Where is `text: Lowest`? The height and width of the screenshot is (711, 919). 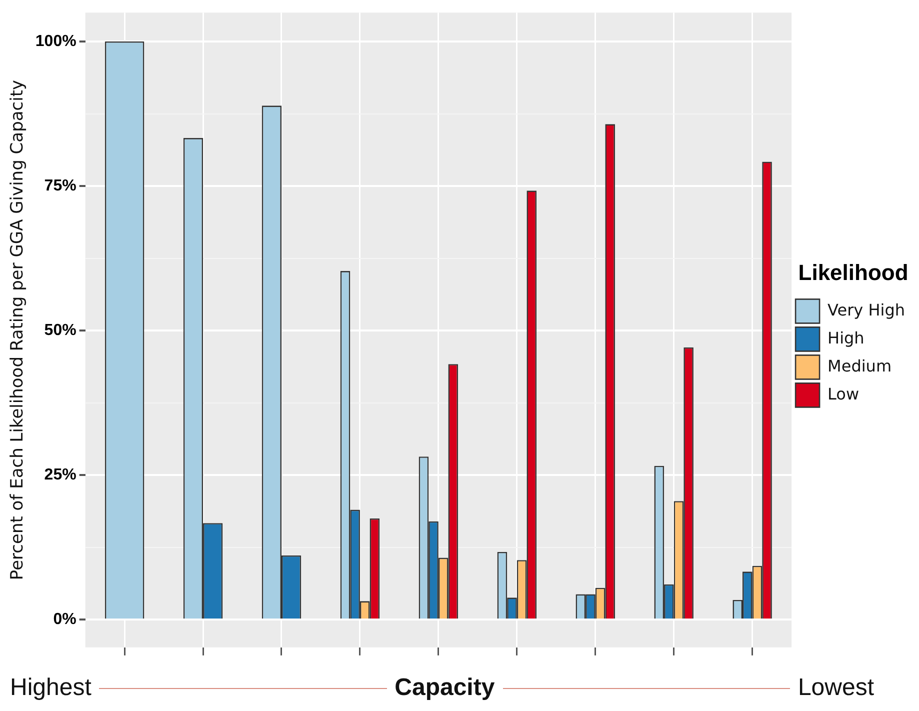 text: Lowest is located at coordinates (836, 688).